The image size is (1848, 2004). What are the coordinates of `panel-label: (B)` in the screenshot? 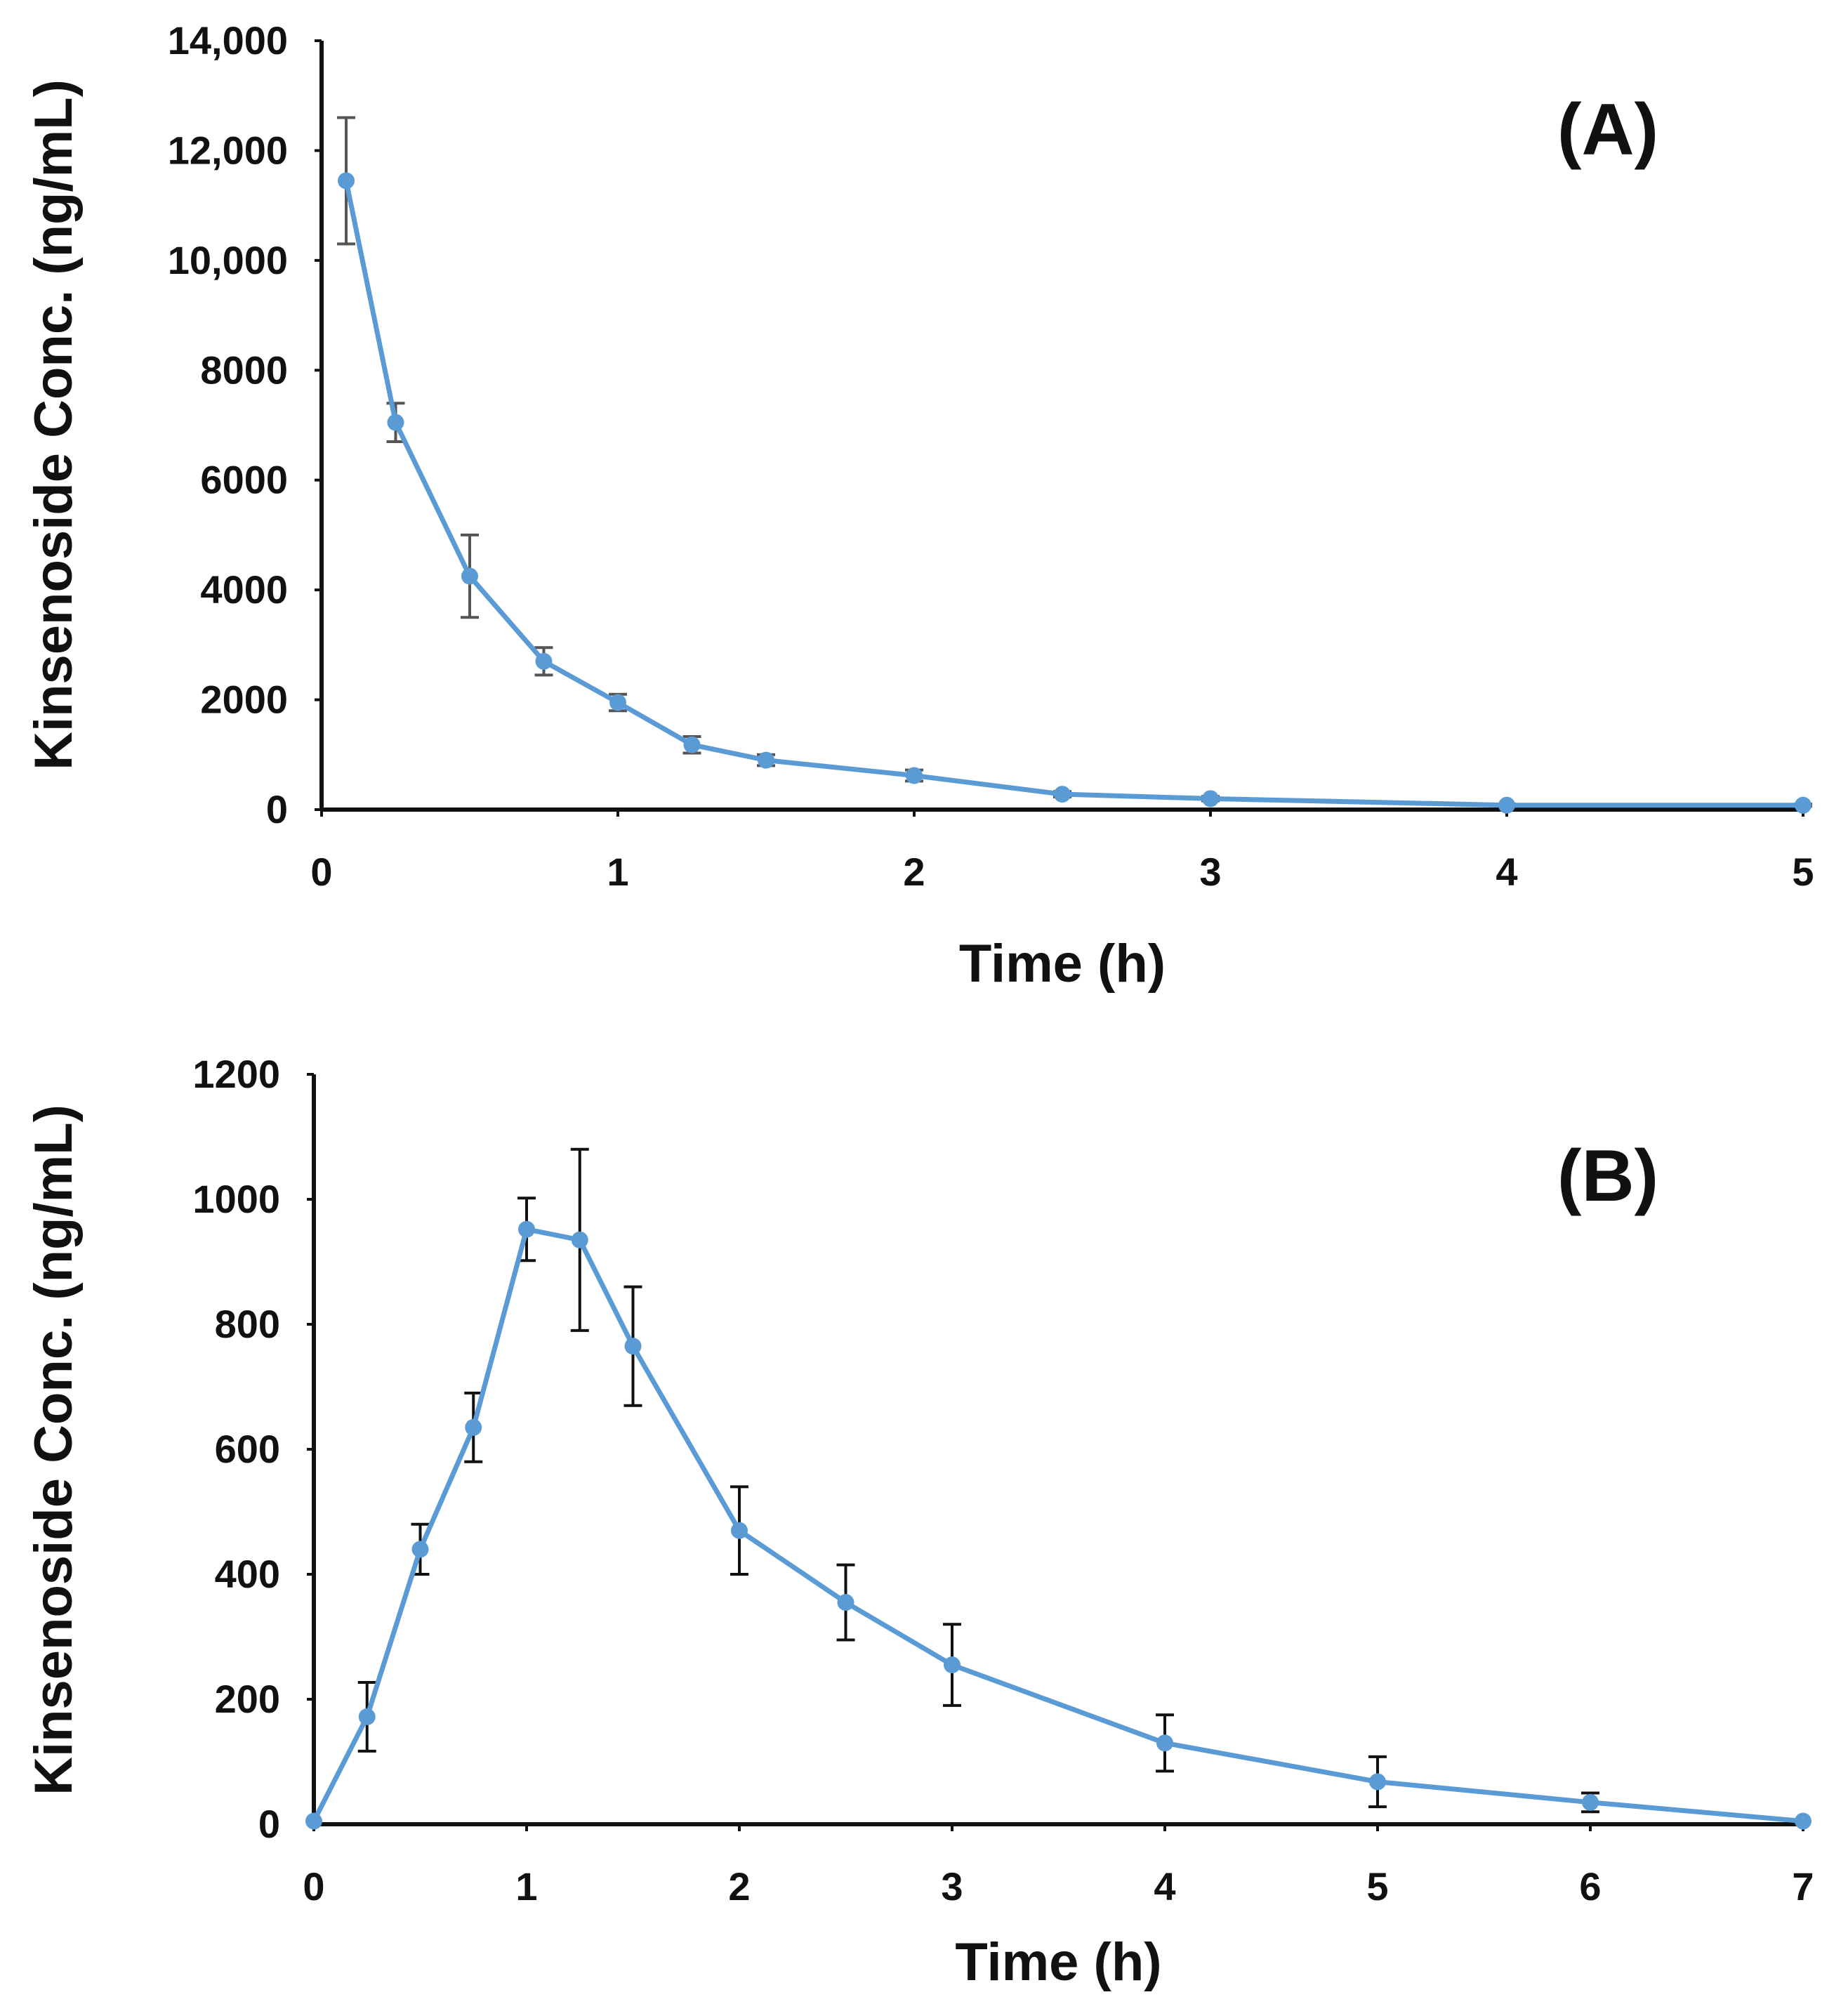 It's located at (1607, 1176).